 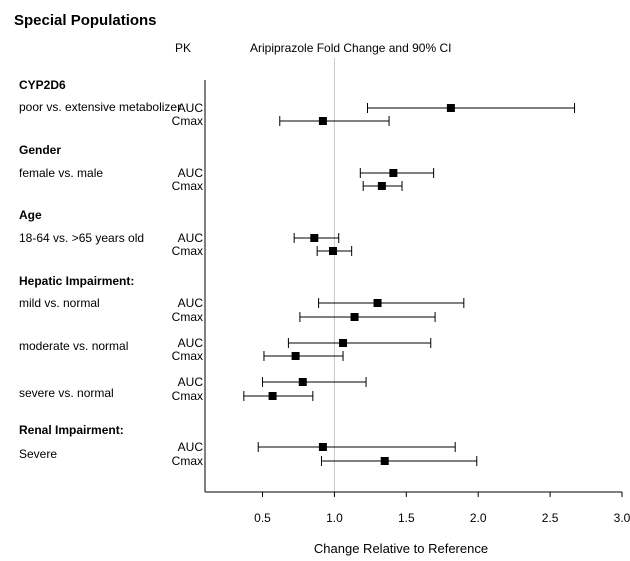 What do you see at coordinates (40, 150) in the screenshot?
I see `group-label: Gender` at bounding box center [40, 150].